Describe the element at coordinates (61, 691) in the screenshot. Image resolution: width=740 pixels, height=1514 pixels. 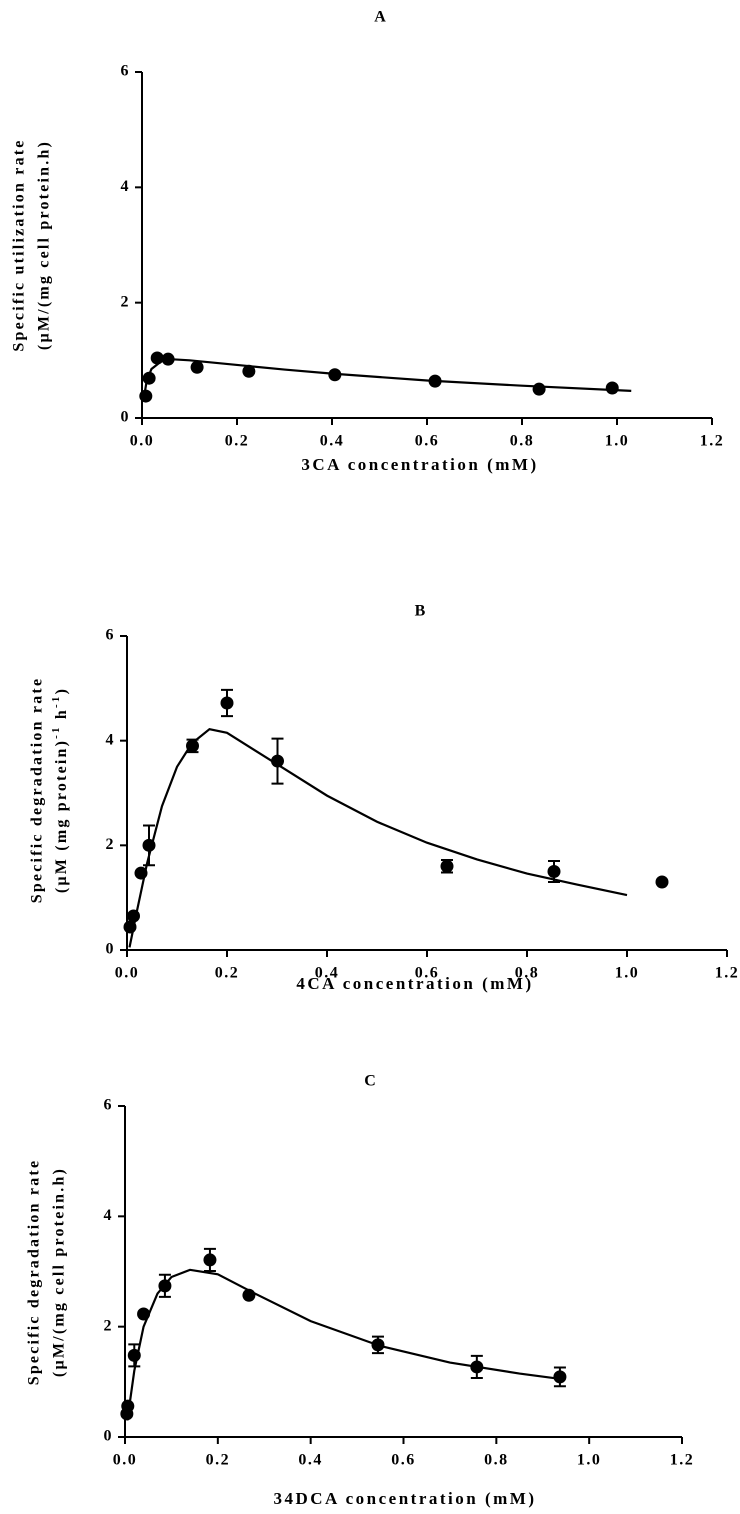
I see `y-axis-label-part: )` at that location.